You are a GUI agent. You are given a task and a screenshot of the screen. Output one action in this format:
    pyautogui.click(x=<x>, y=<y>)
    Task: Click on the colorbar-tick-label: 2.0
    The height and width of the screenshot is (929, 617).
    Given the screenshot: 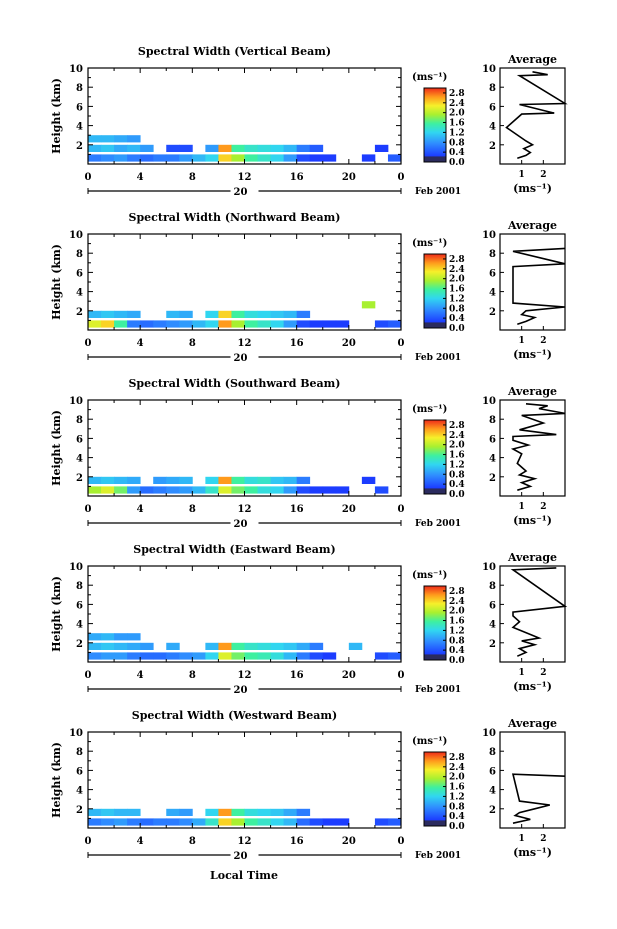 What is the action you would take?
    pyautogui.click(x=457, y=778)
    